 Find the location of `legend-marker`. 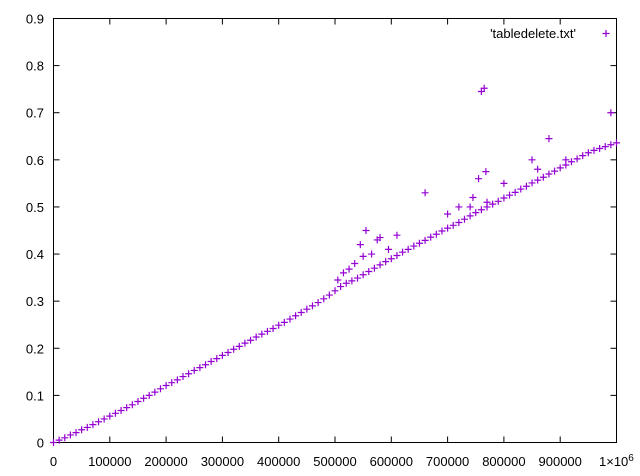

legend-marker is located at coordinates (606, 33).